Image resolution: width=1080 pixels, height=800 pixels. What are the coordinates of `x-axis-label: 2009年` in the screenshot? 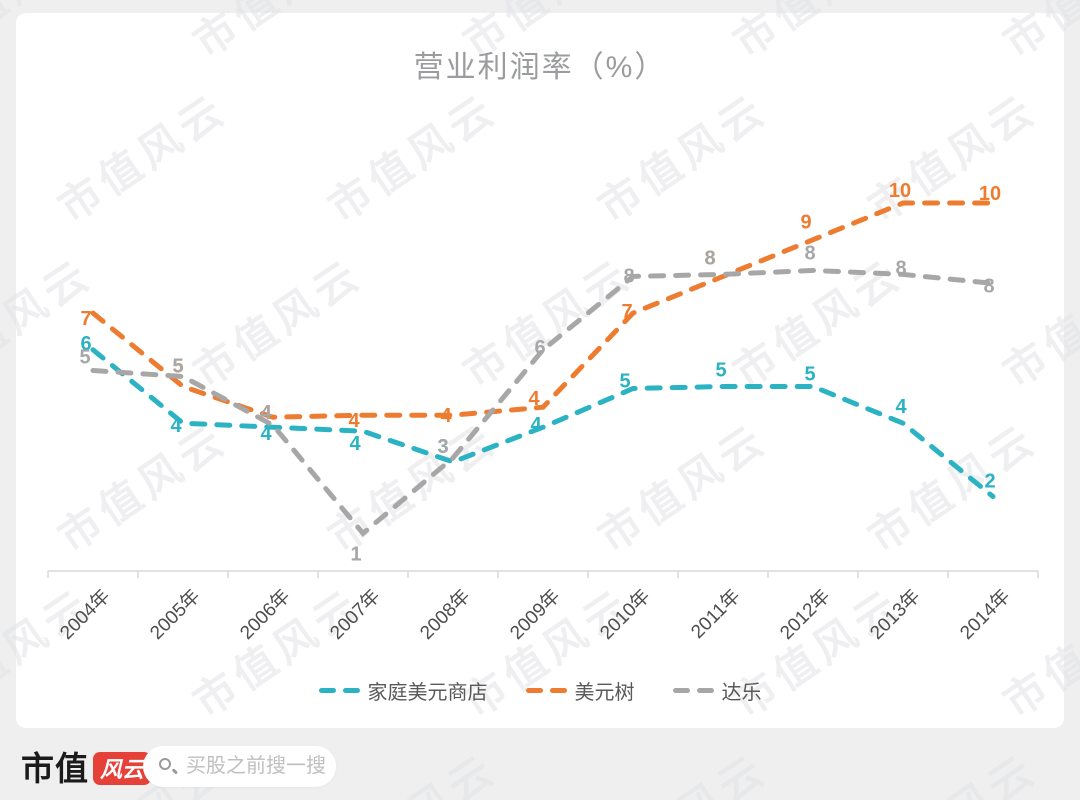 It's located at (535, 614).